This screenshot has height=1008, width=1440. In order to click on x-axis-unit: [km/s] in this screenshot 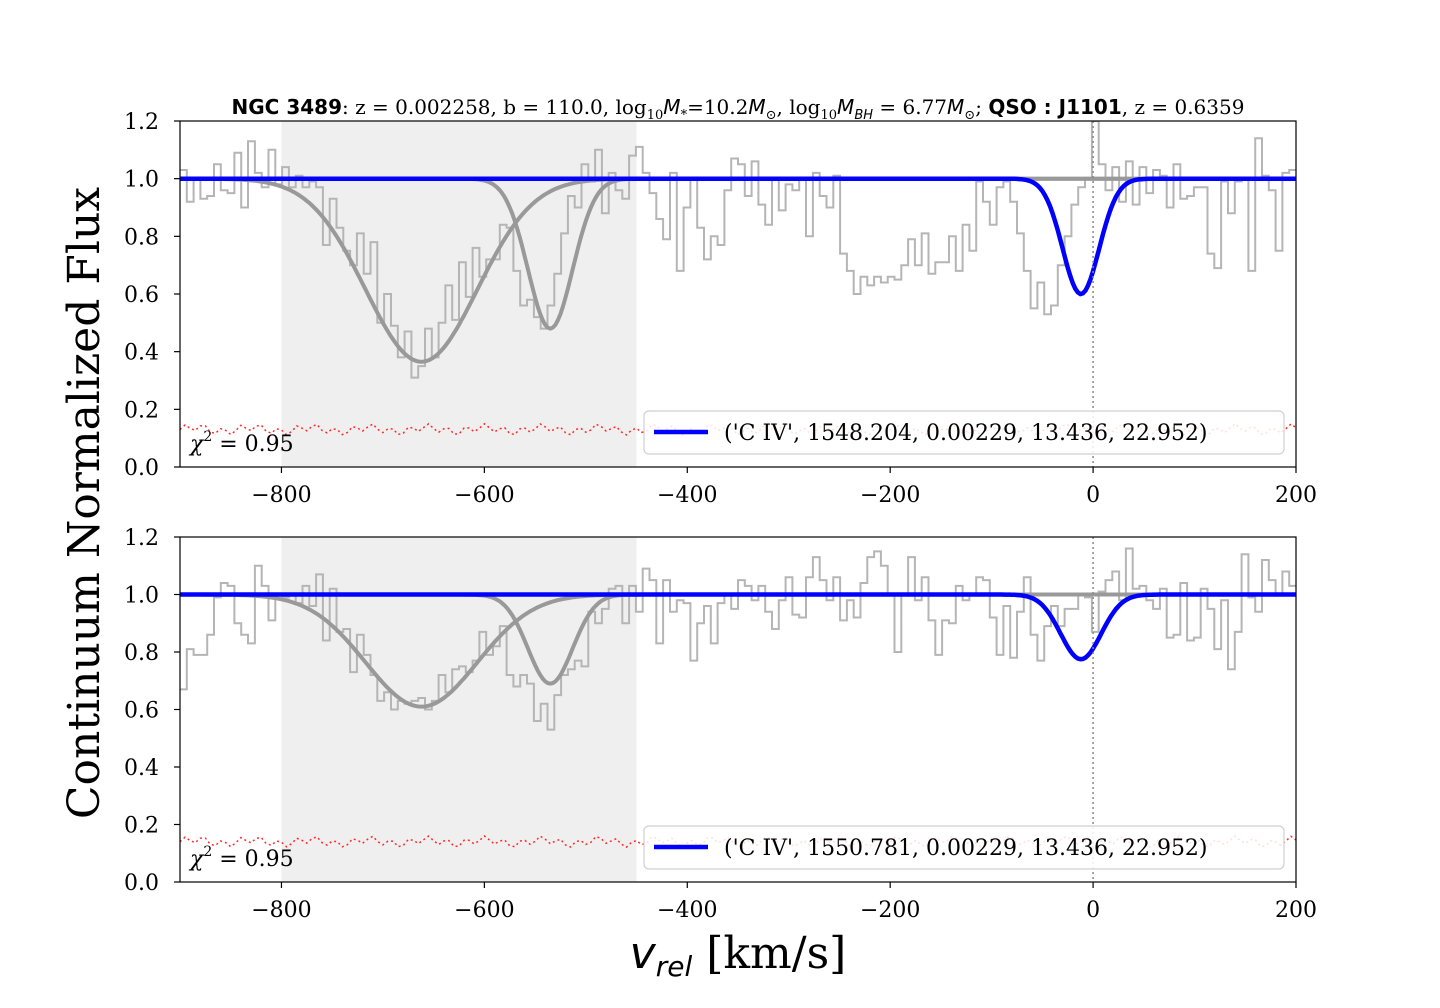, I will do `click(769, 953)`.